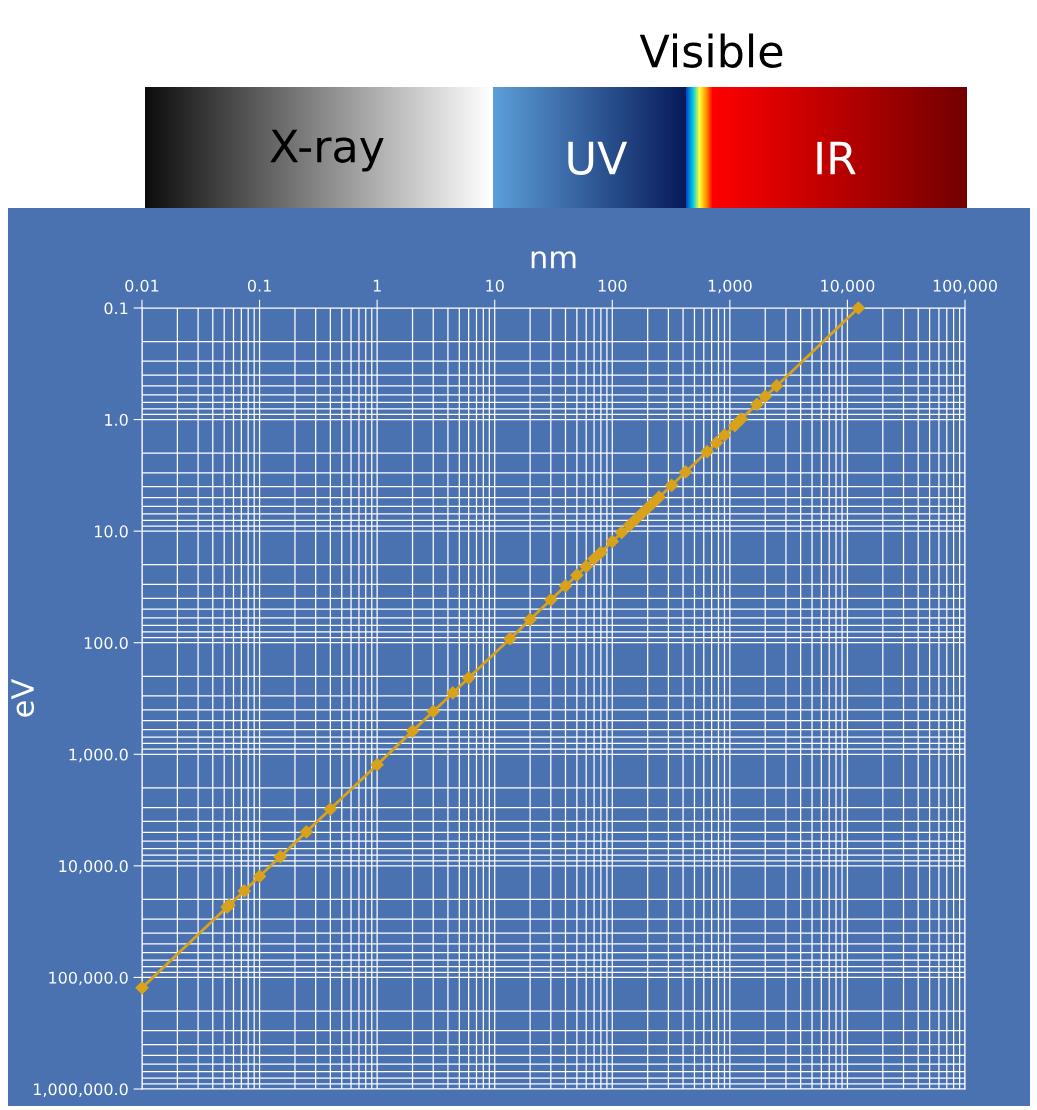 This screenshot has width=1037, height=1110. I want to click on y-tick-label: 100.0, so click(106, 643).